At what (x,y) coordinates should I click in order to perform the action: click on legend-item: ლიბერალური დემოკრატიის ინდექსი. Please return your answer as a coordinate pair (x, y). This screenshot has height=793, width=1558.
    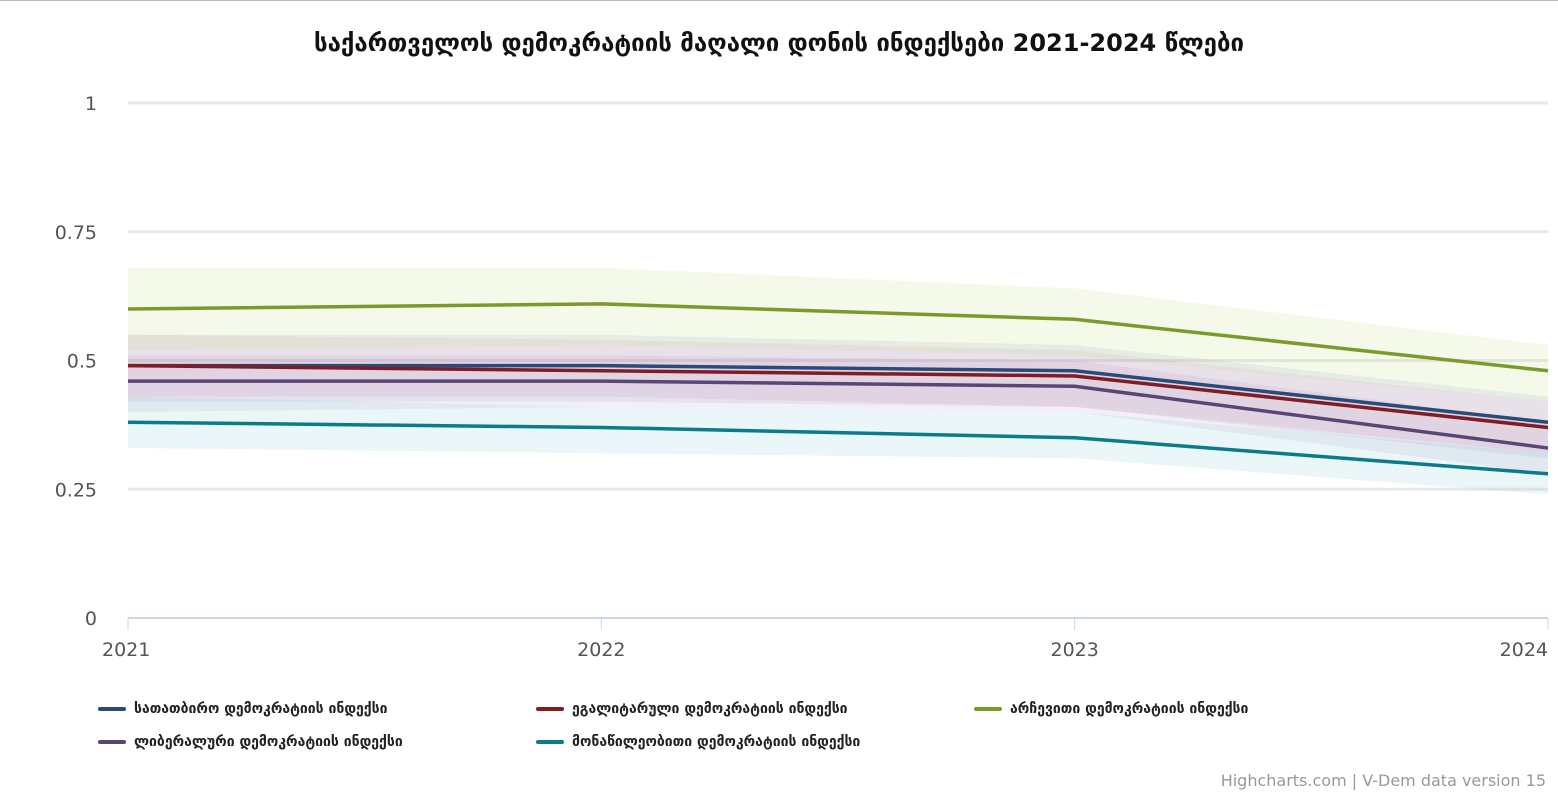
    Looking at the image, I should click on (250, 742).